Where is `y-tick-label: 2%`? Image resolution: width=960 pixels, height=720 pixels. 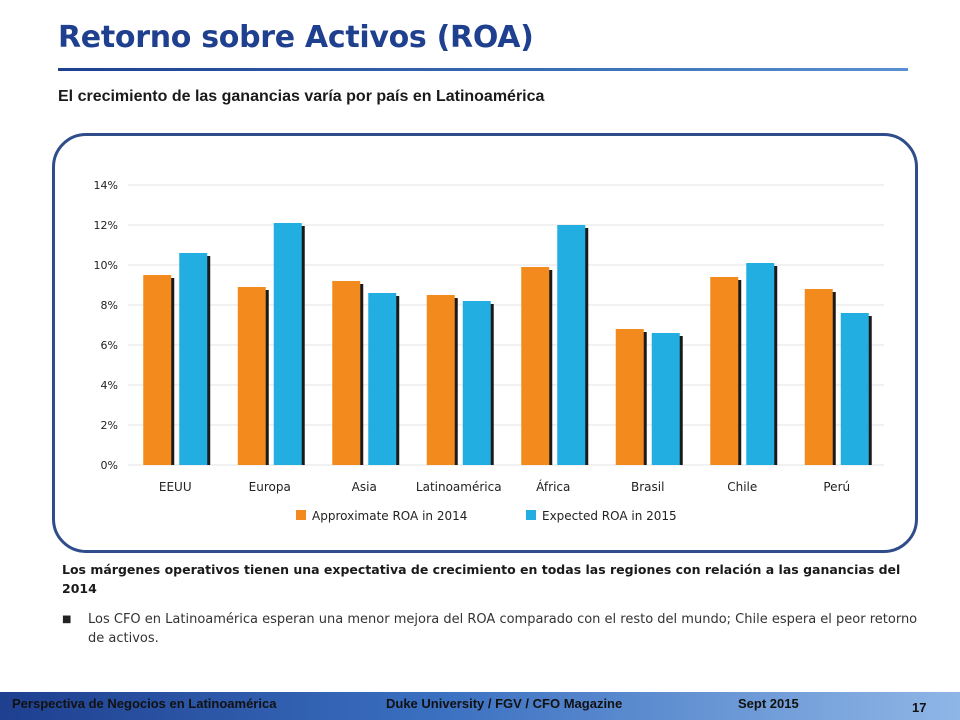 y-tick-label: 2% is located at coordinates (109, 425).